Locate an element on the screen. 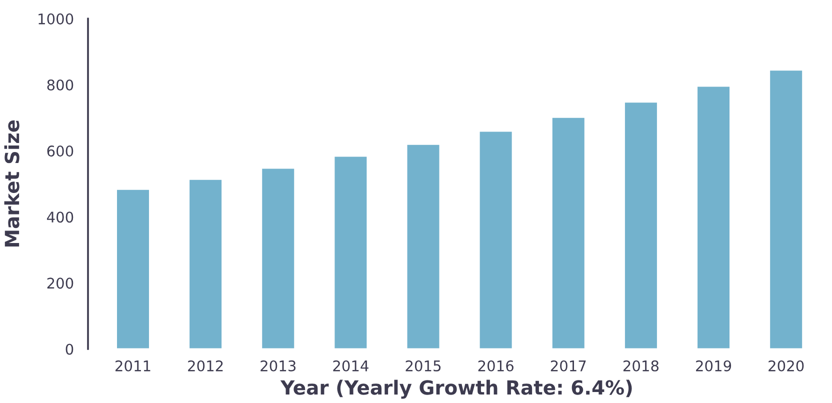  y-tick-label: 400 is located at coordinates (60, 217).